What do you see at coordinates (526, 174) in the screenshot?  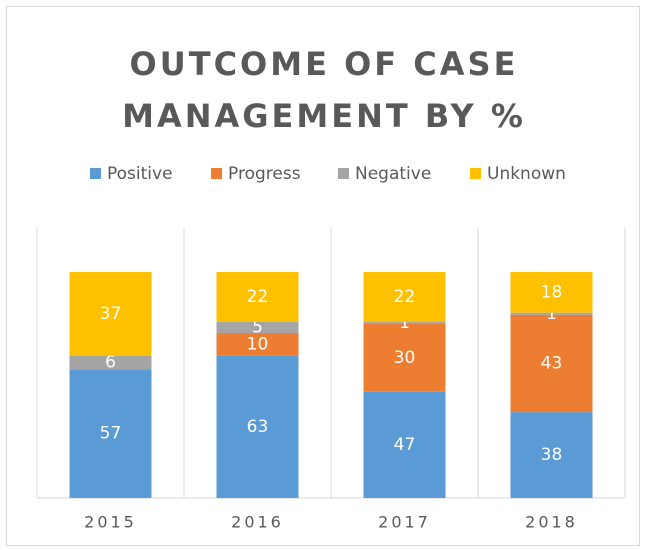 I see `legend-label: Unknown` at bounding box center [526, 174].